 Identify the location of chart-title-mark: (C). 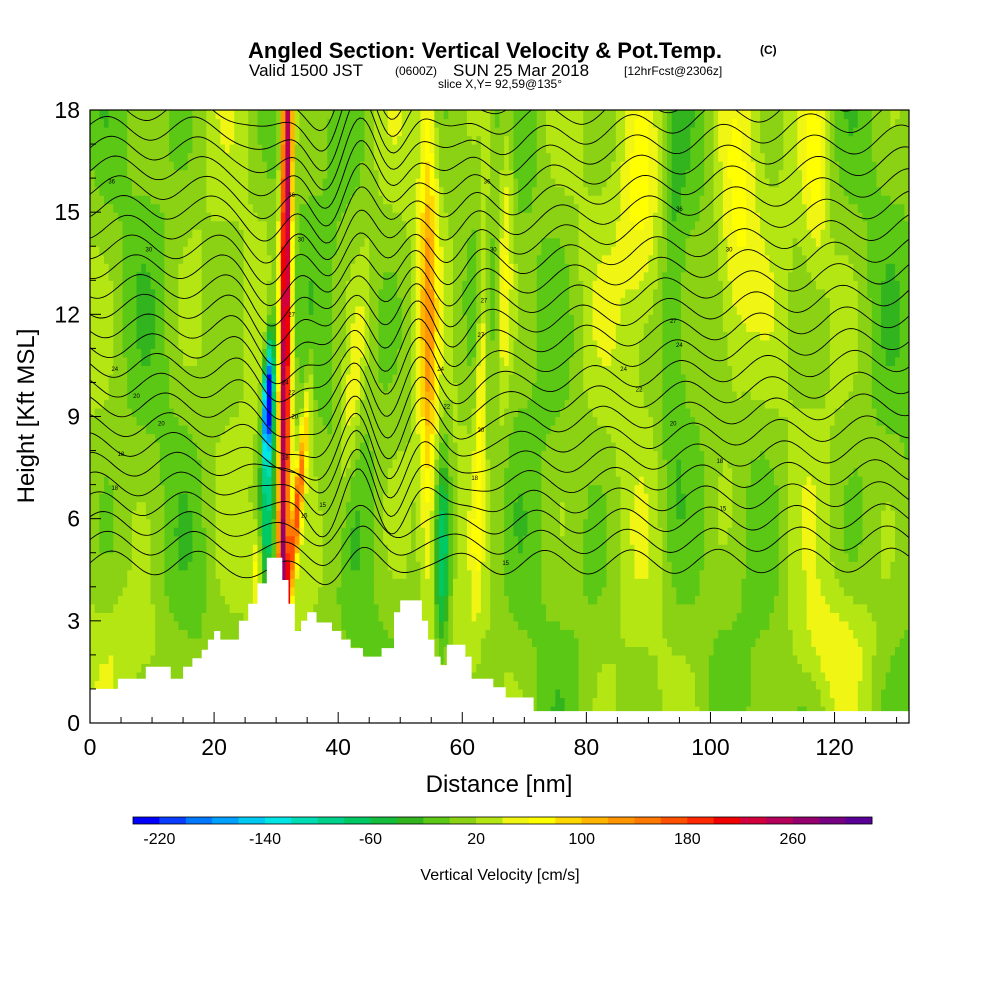
(768, 50).